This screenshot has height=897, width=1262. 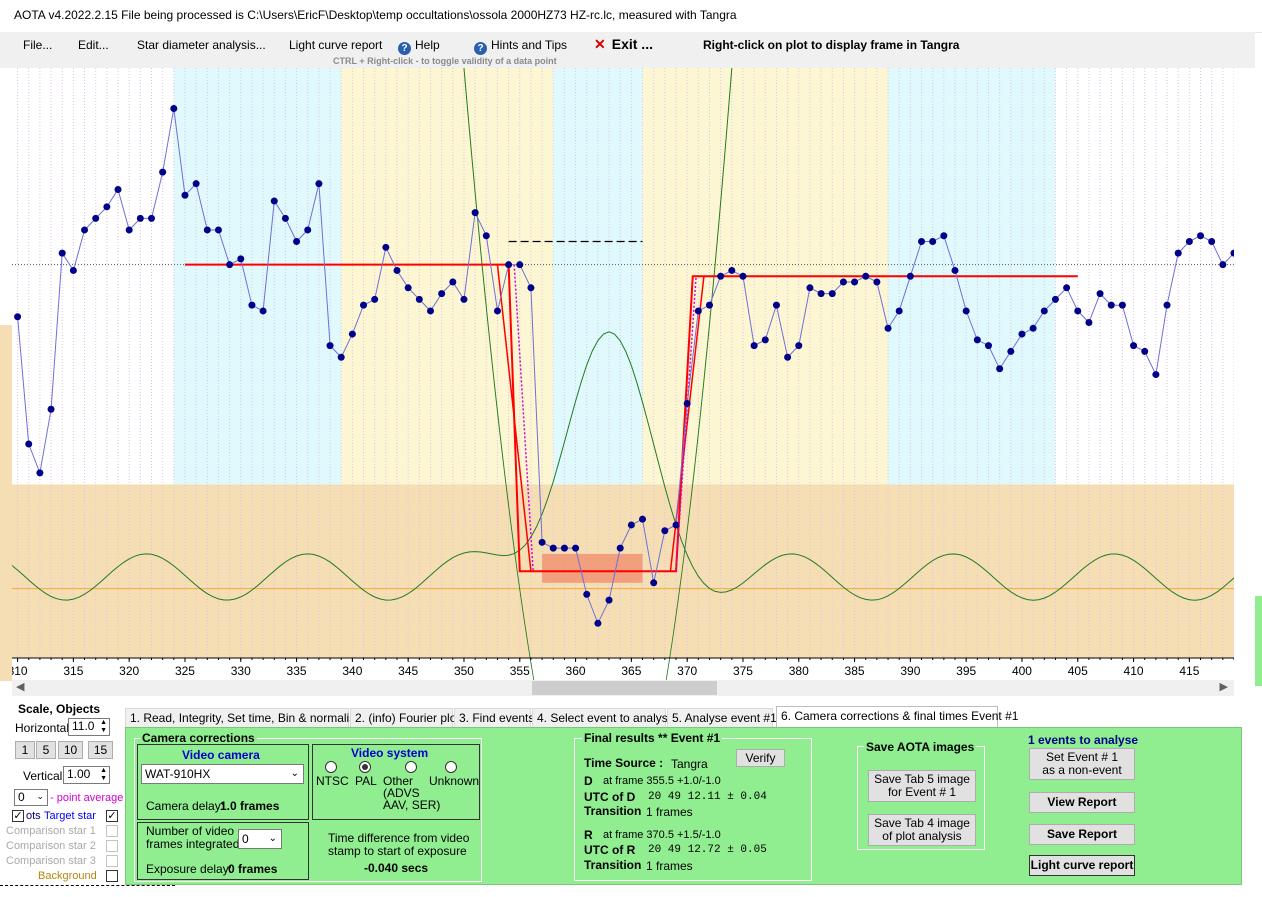 I want to click on camera-corrections-group, so click(x=308, y=810).